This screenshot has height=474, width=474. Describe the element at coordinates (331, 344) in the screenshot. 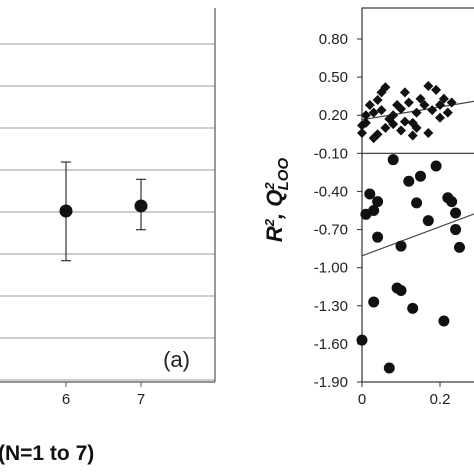

I see `y-tick-label: -1.60` at that location.